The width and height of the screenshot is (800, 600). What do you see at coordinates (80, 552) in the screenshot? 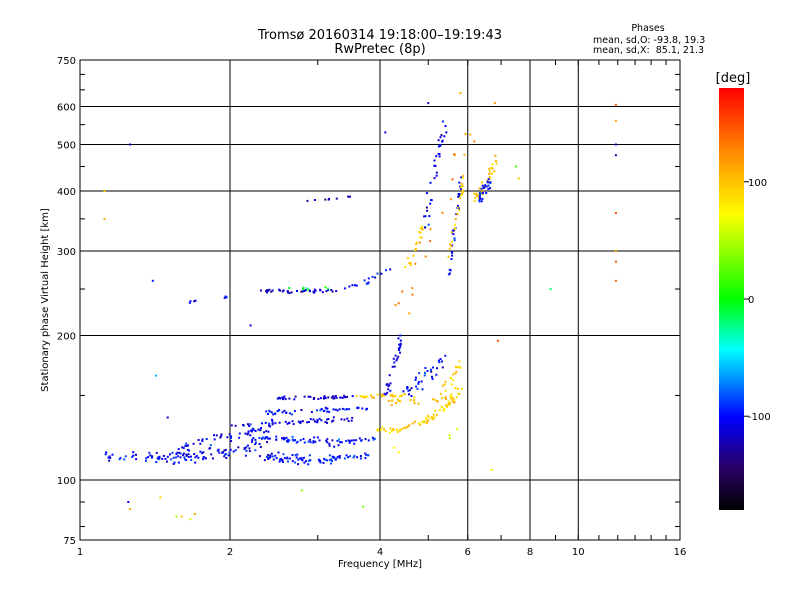
I see `x-tick-label: 1` at bounding box center [80, 552].